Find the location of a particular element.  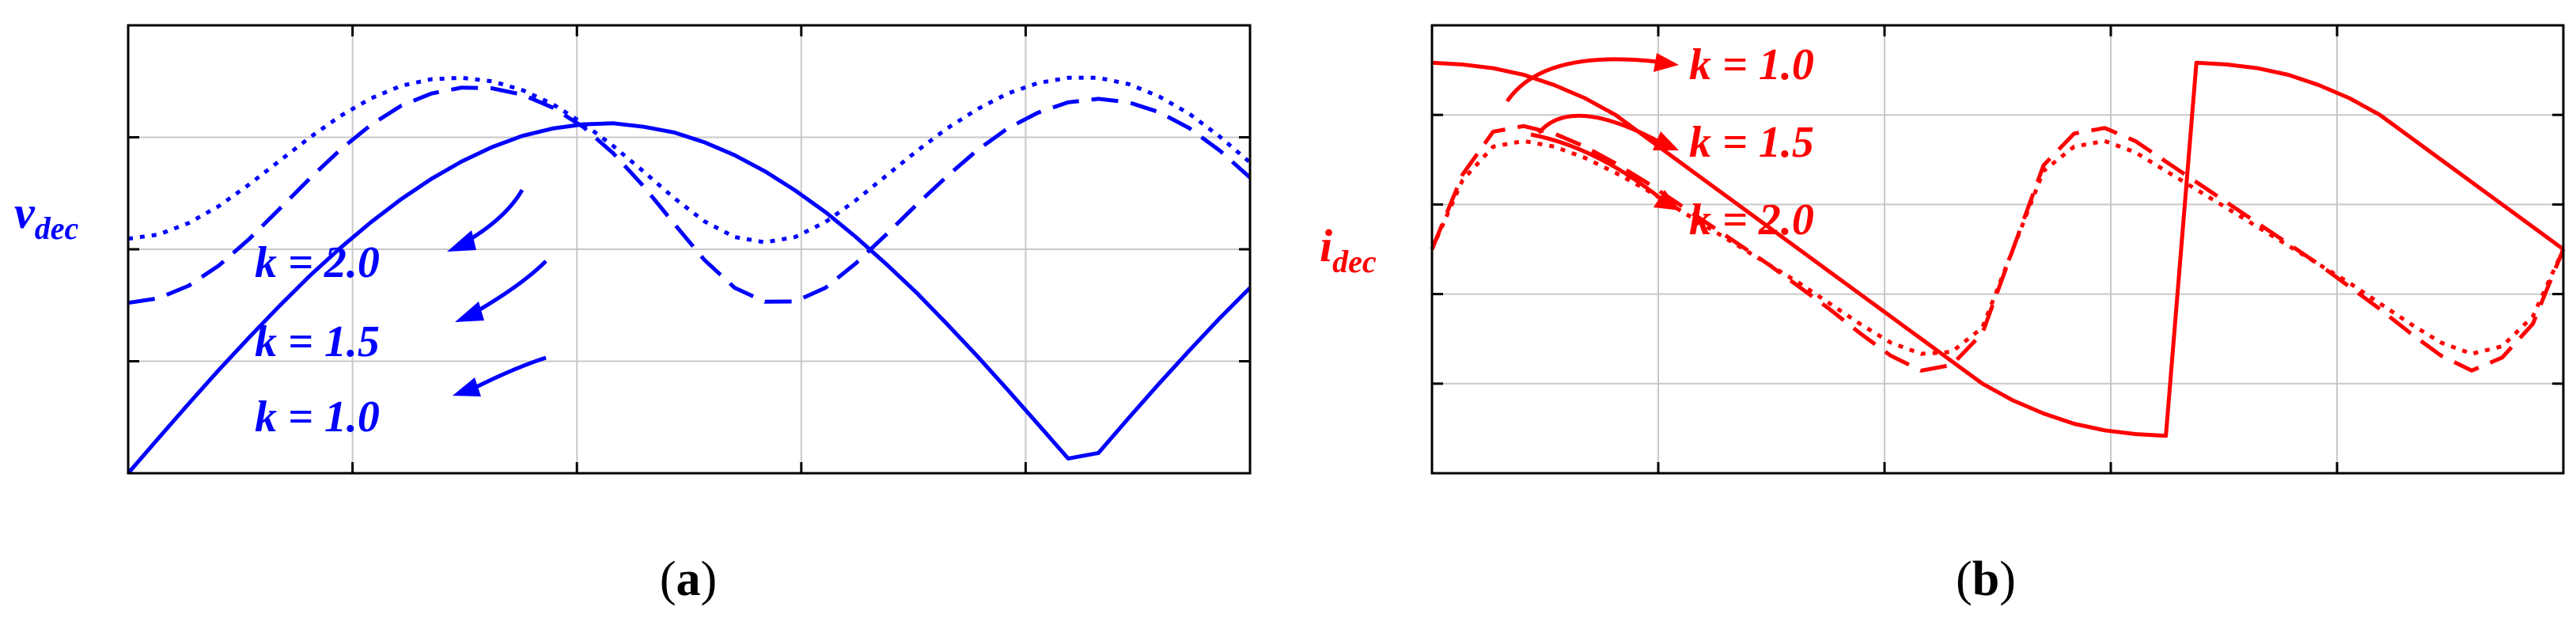

panel-a-arrowhead-k2 is located at coordinates (461, 241).